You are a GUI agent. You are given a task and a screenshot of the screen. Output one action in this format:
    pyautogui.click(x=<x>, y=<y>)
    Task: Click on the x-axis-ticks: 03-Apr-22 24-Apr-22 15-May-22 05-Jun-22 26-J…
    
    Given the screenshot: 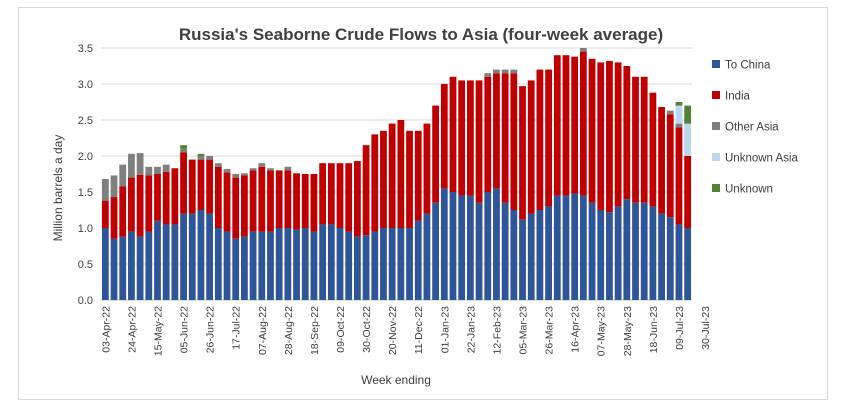 What is the action you would take?
    pyautogui.click(x=406, y=331)
    